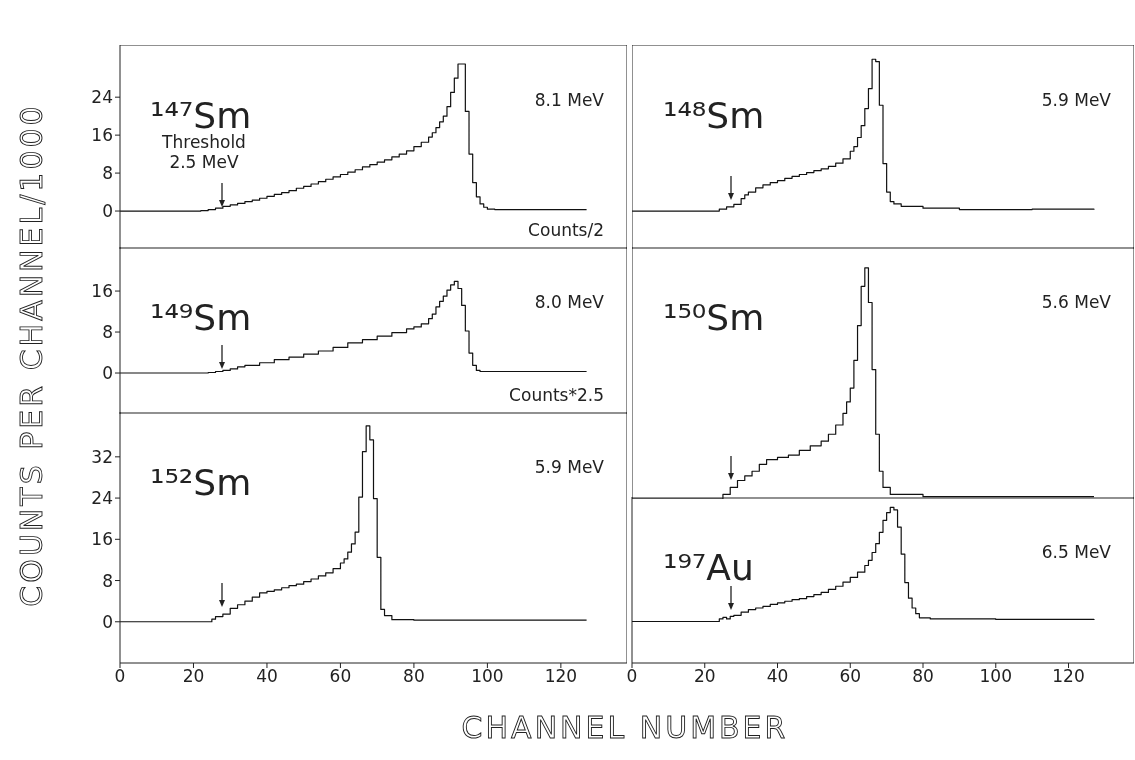 This screenshot has width=1135, height=760. Describe the element at coordinates (1076, 552) in the screenshot. I see `annotation: 6.5 MeV` at that location.